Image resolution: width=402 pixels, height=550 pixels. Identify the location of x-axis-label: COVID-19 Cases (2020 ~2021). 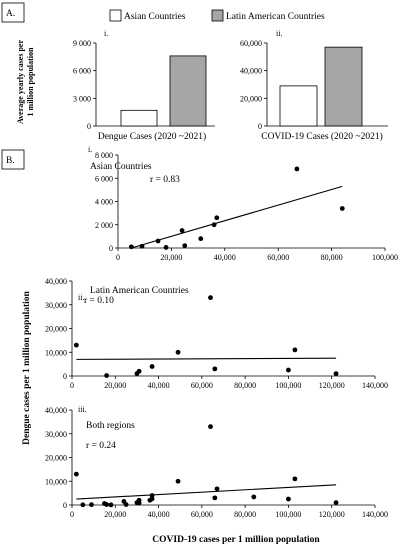
(322, 136).